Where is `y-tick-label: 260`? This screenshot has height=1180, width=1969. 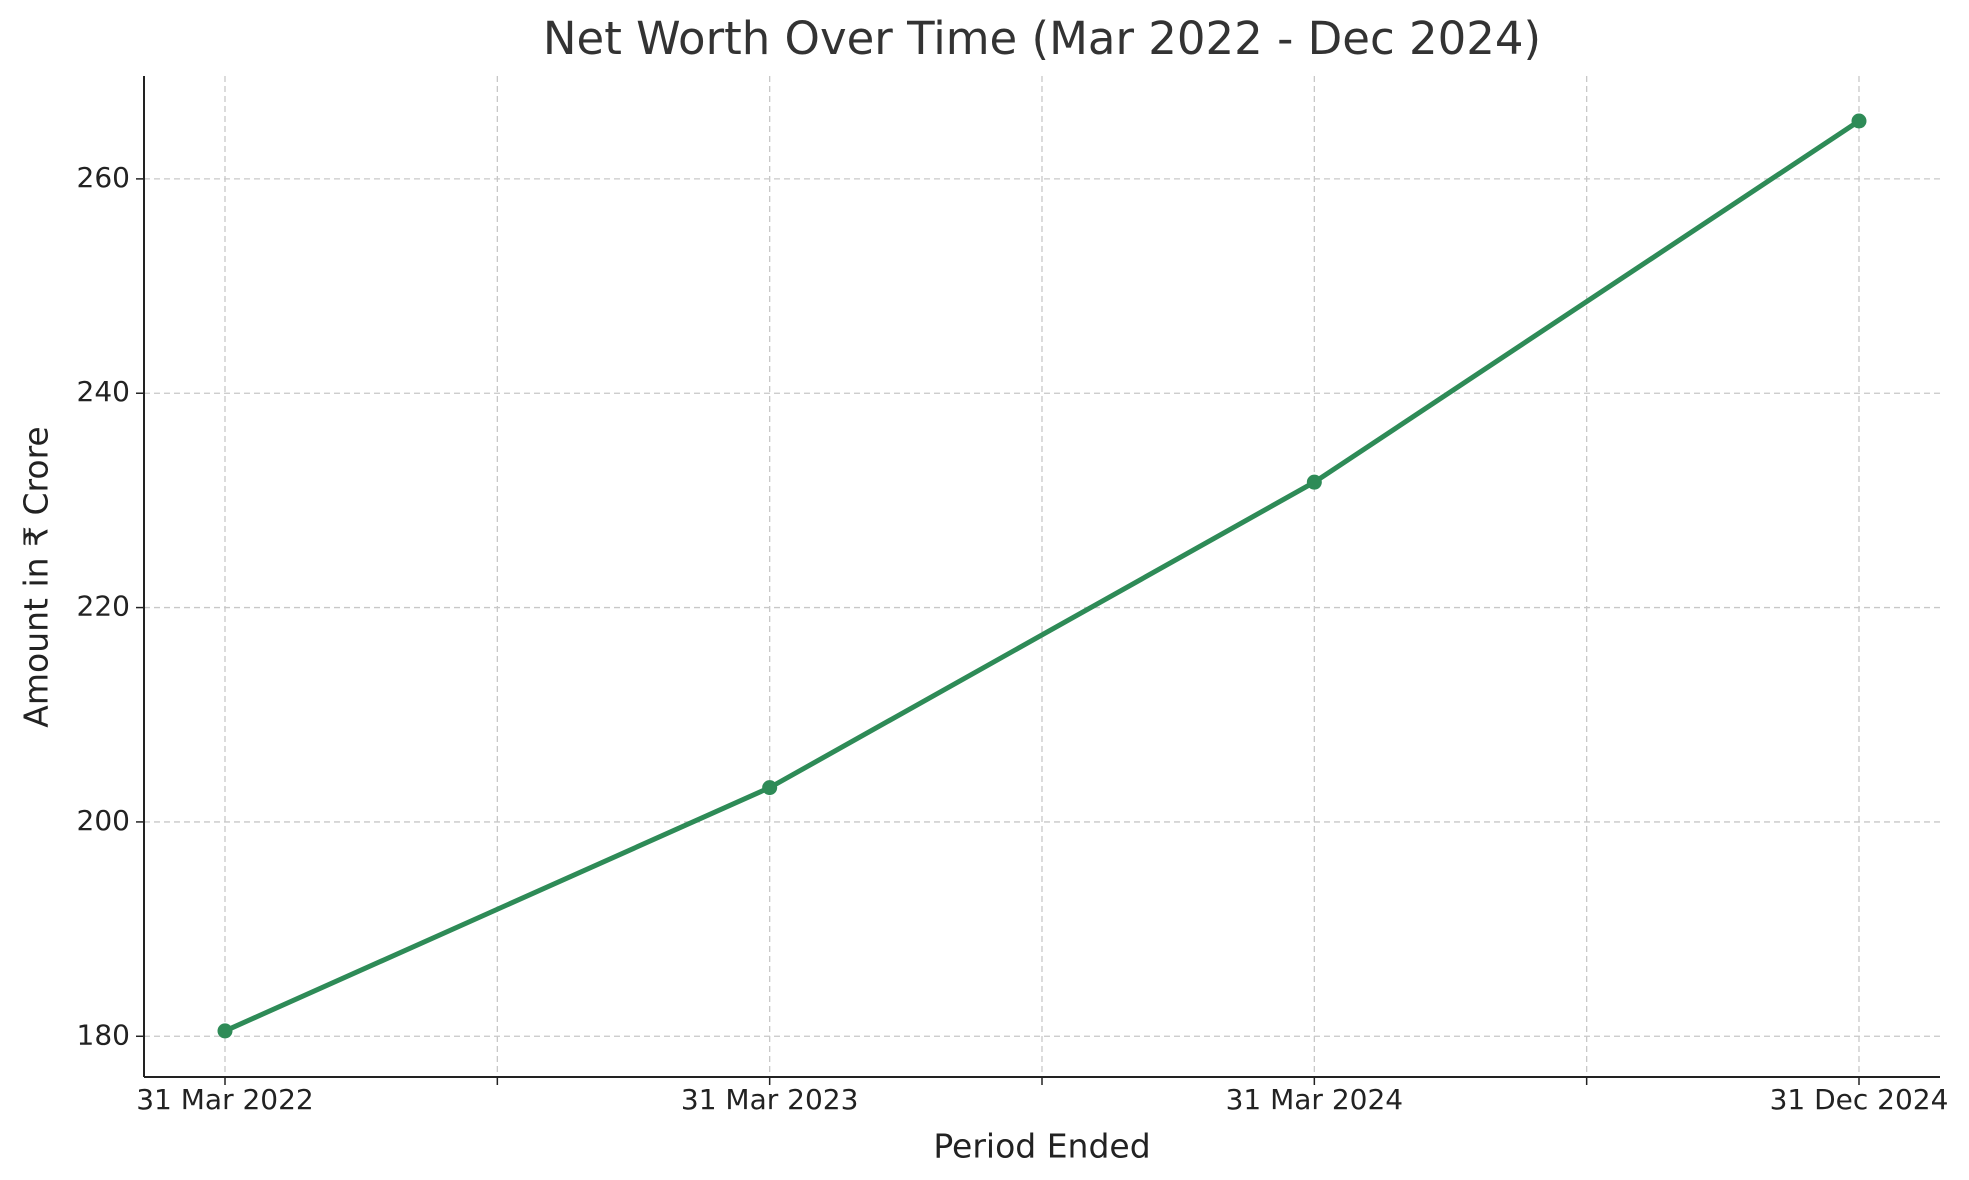 y-tick-label: 260 is located at coordinates (103, 177).